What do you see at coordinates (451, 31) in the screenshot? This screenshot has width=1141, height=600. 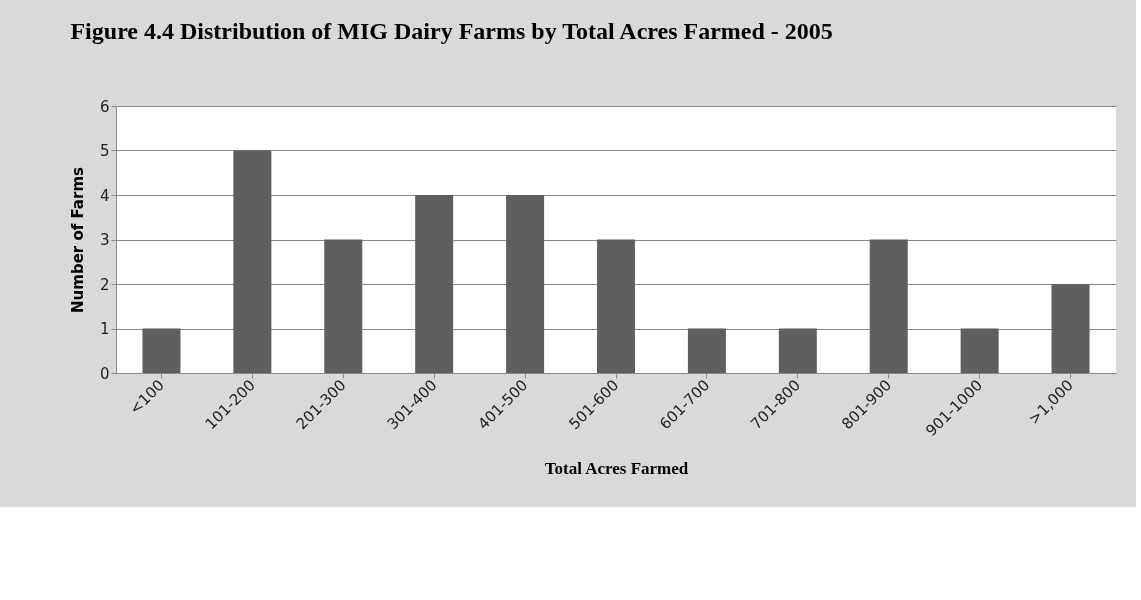 I see `chart-title: Figure 4.4 Distribution of MIG Dairy Farms by Total Acres Farmed - 2005` at bounding box center [451, 31].